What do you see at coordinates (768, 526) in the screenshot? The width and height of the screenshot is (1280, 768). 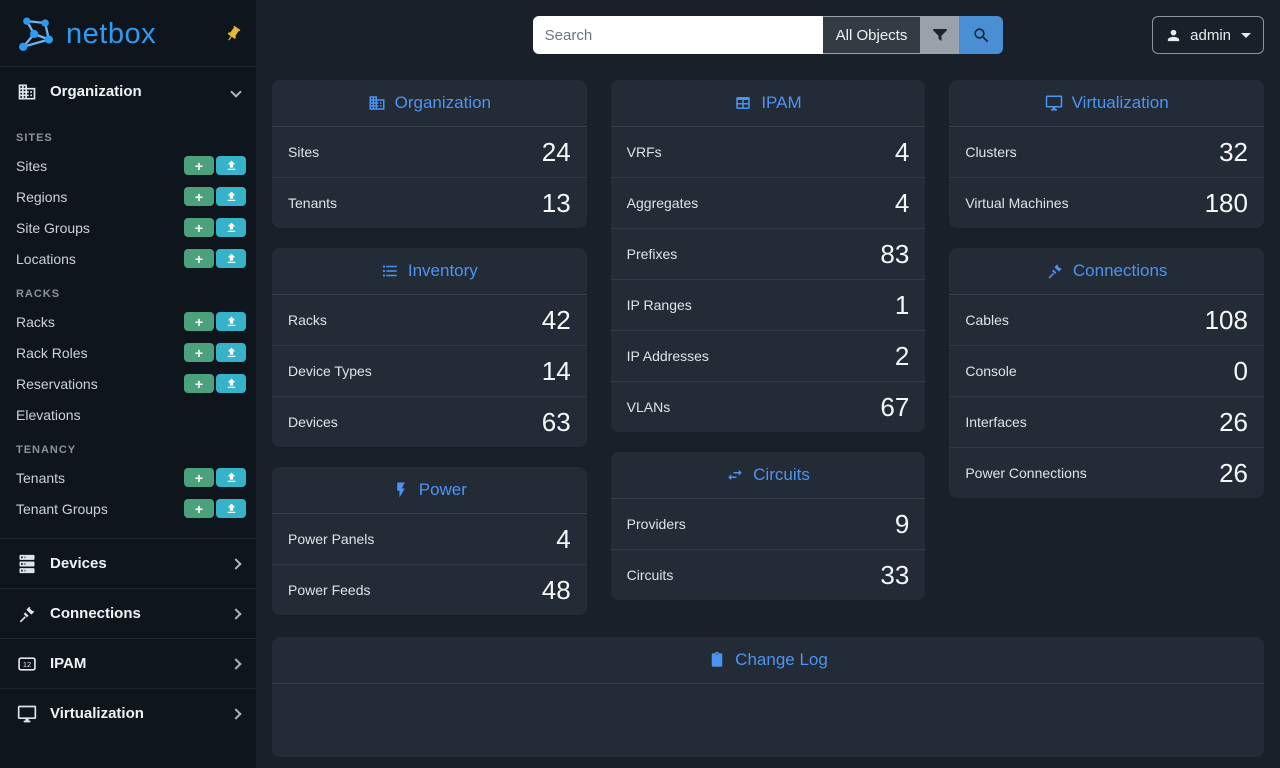 I see `card-circuits: Circuits Providers 9 Circuits 33` at bounding box center [768, 526].